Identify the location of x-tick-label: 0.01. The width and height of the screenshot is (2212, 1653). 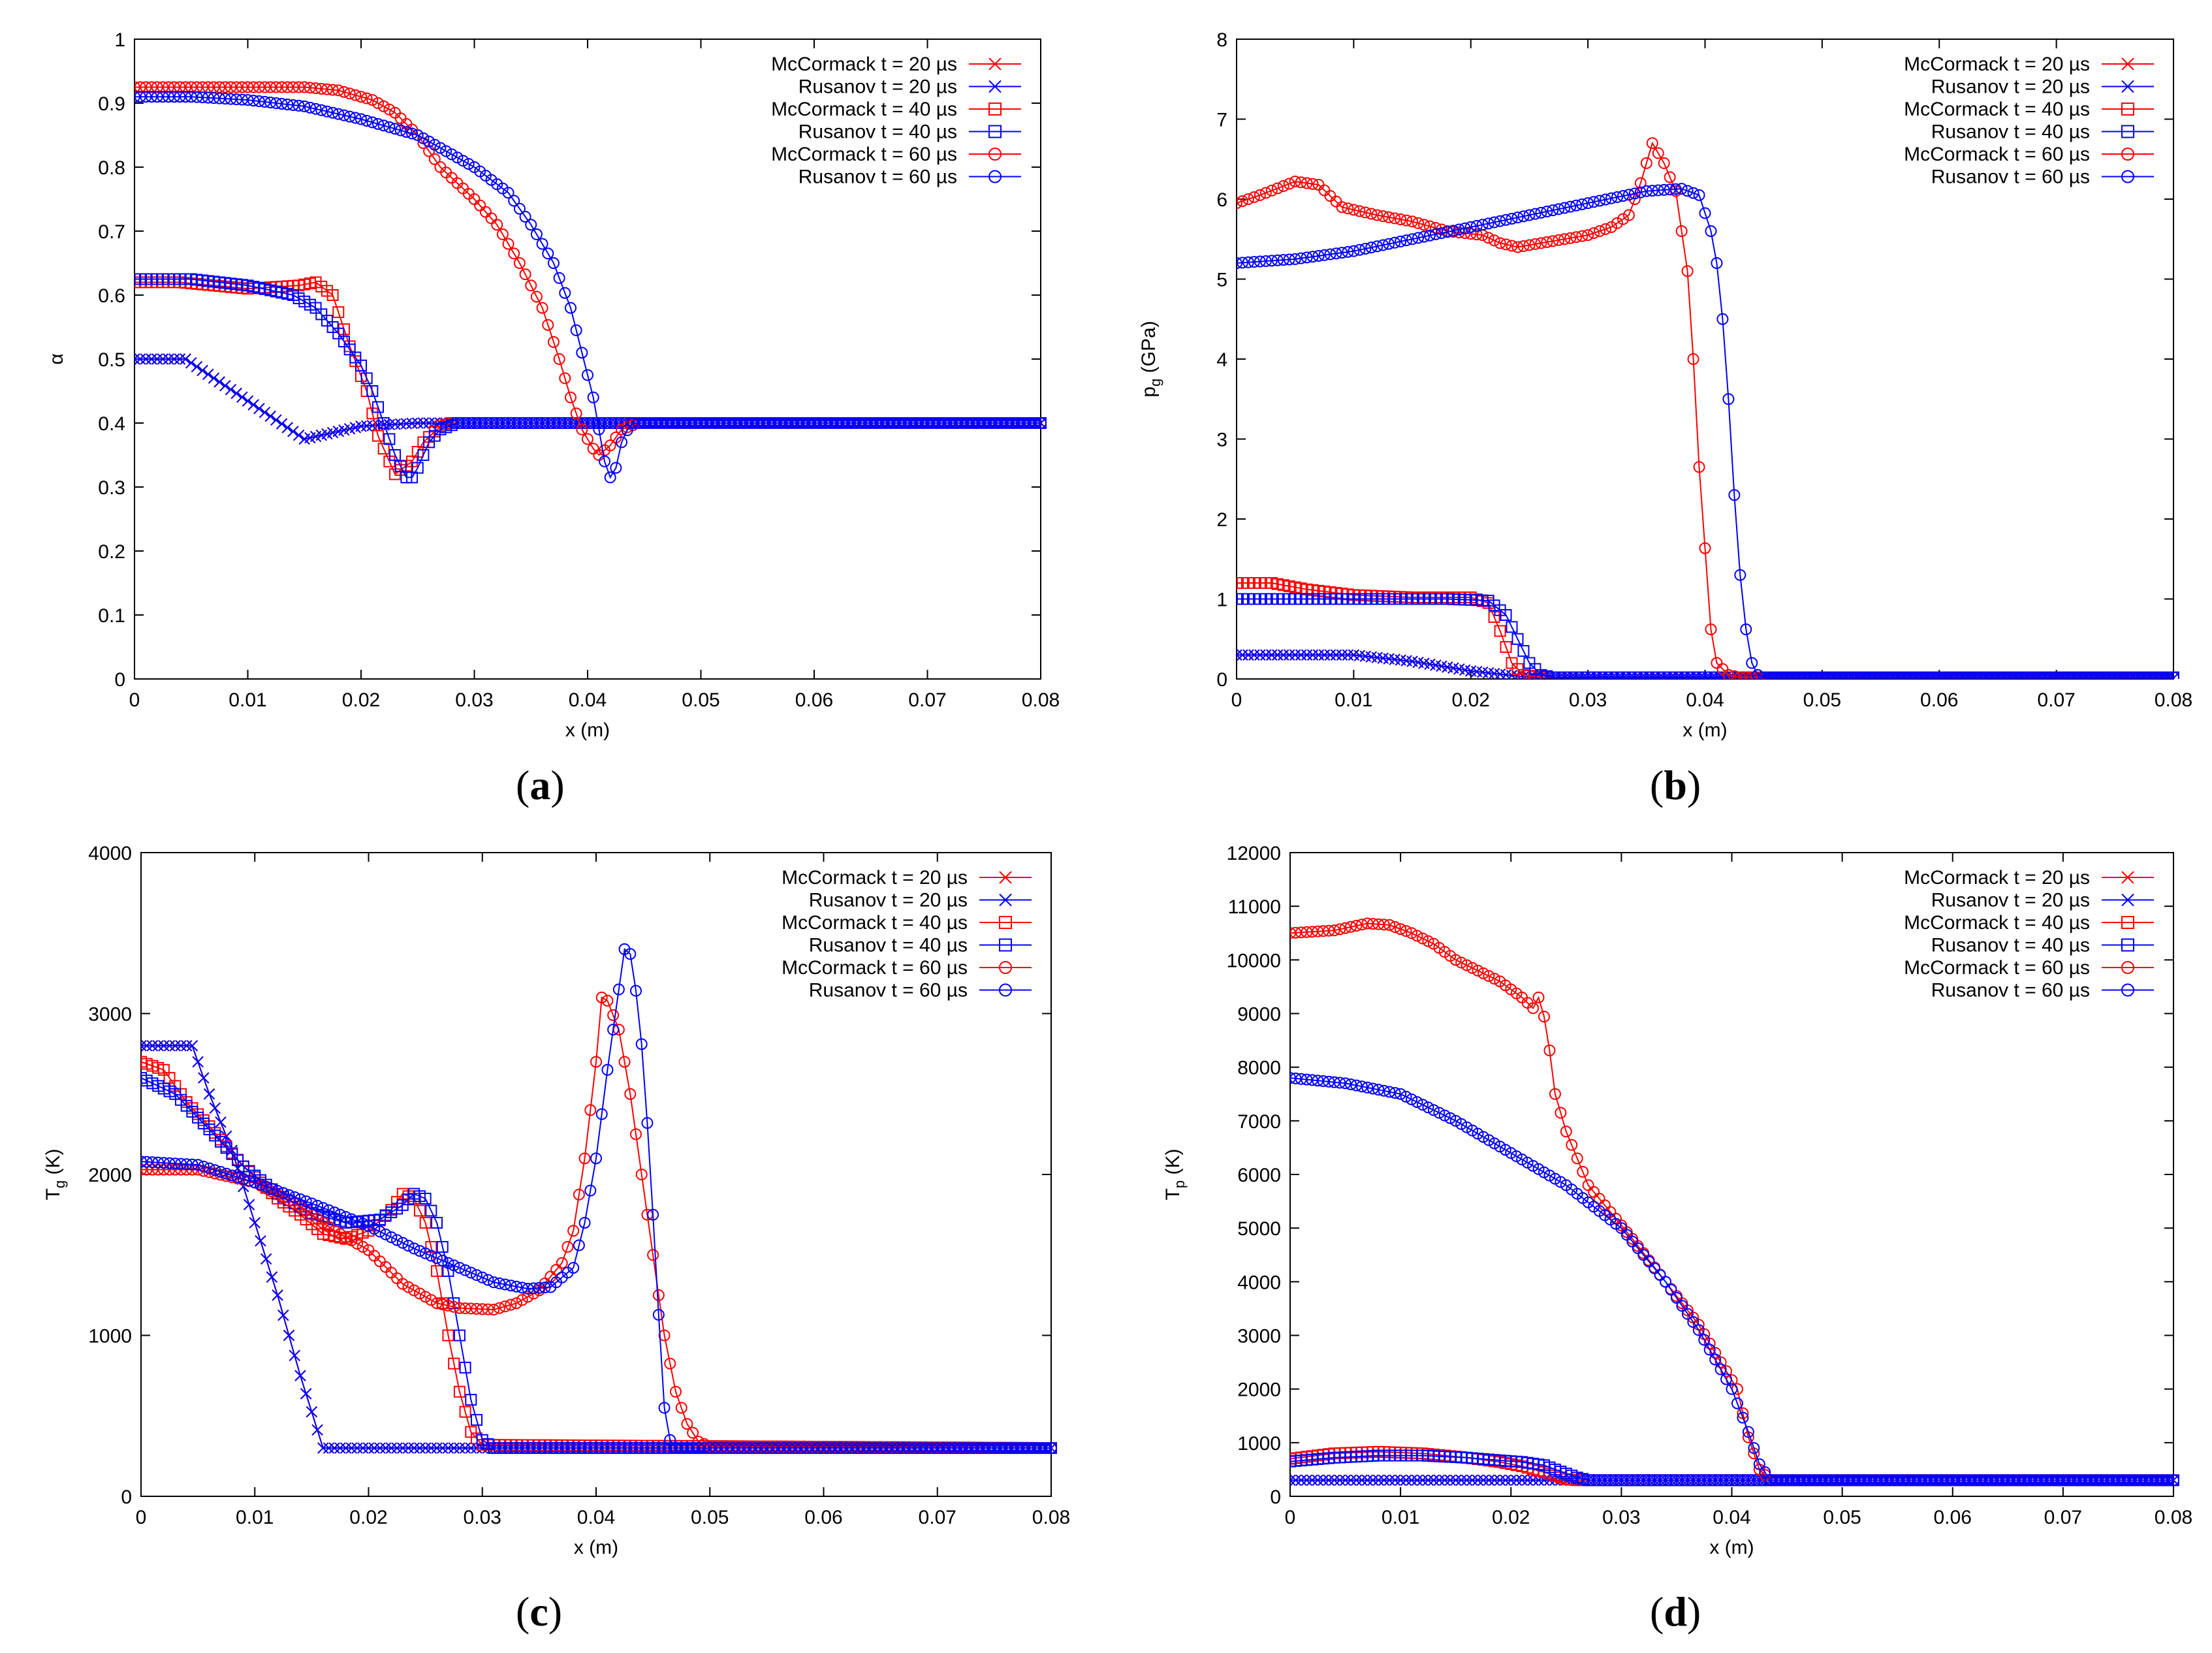
(255, 1517).